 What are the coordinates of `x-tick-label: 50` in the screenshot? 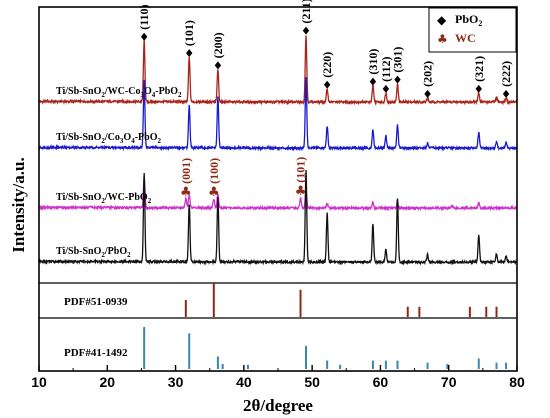 It's located at (312, 382).